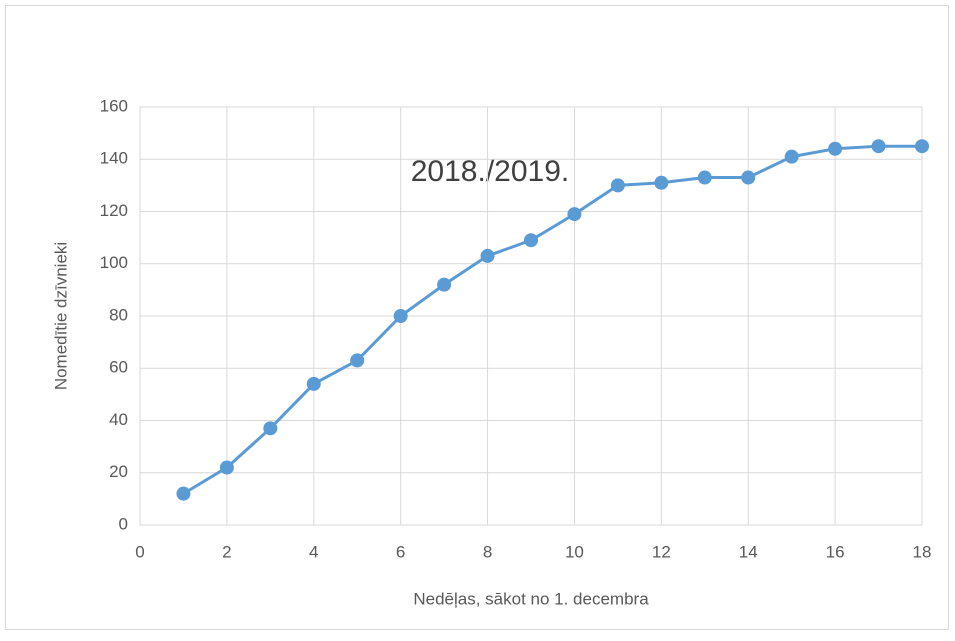 This screenshot has height=641, width=955. Describe the element at coordinates (574, 551) in the screenshot. I see `x-tick-label: 10` at that location.